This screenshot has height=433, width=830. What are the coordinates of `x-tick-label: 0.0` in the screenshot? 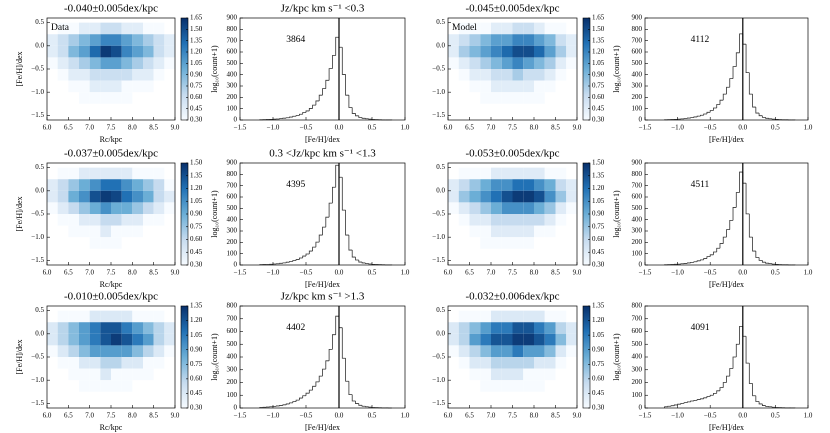 It's located at (339, 416).